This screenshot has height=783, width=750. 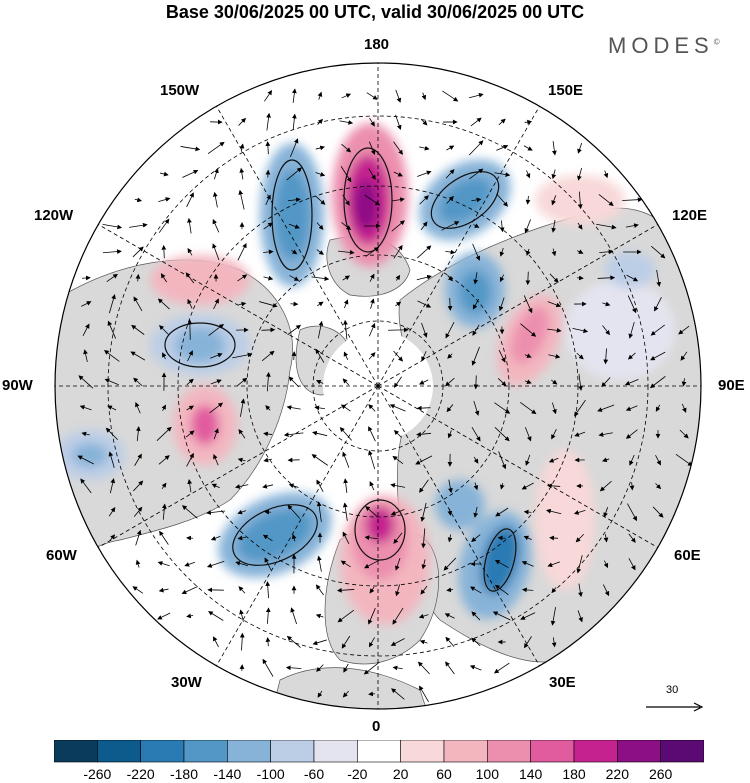 I want to click on anomaly-negative-core, so click(x=200, y=345).